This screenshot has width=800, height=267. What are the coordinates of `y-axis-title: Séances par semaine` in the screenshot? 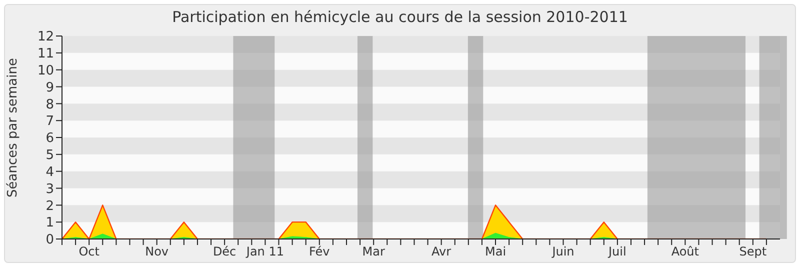 It's located at (13, 128).